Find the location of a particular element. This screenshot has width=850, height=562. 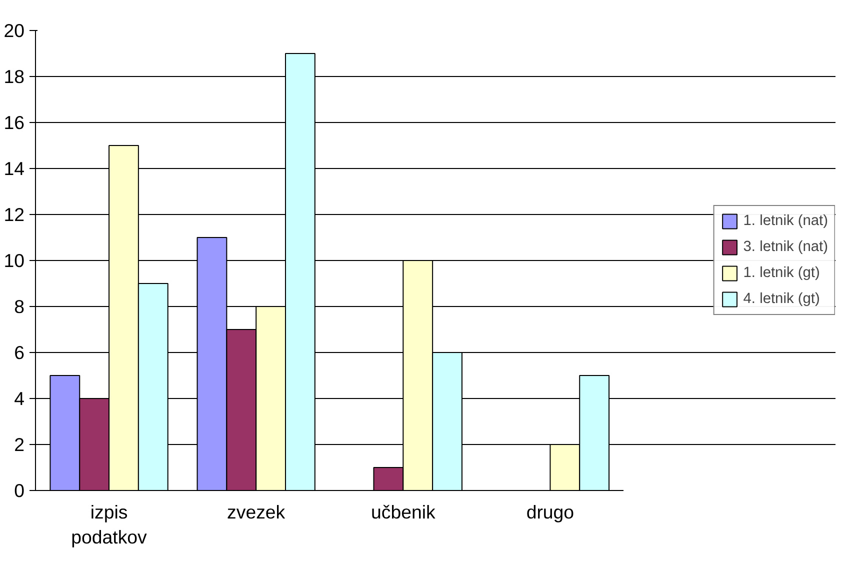

y-tick-label: 20 is located at coordinates (14, 30).